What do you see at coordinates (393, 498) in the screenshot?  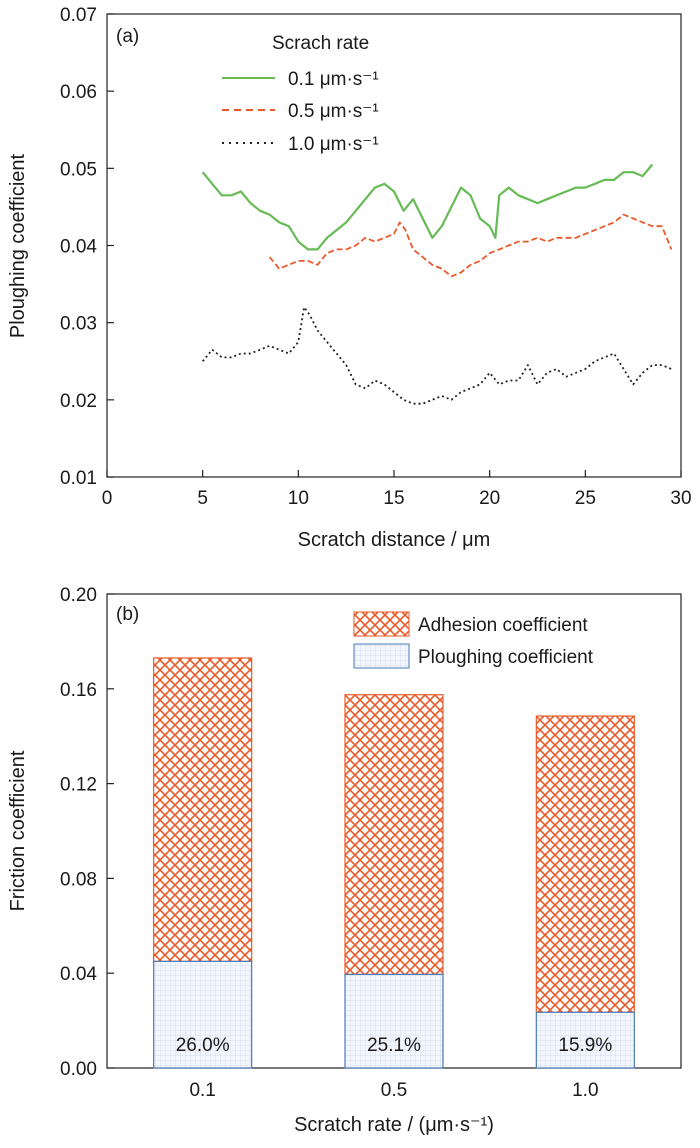 I see `x-tick-label: 15` at bounding box center [393, 498].